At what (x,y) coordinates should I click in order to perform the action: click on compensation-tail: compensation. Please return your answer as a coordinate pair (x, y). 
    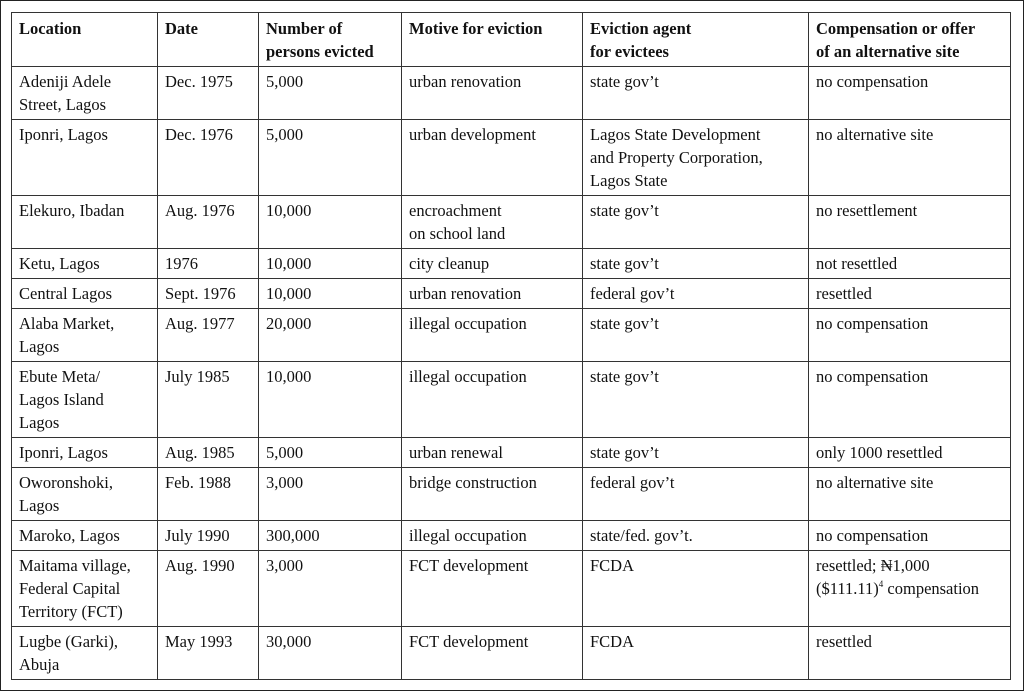
    Looking at the image, I should click on (931, 588).